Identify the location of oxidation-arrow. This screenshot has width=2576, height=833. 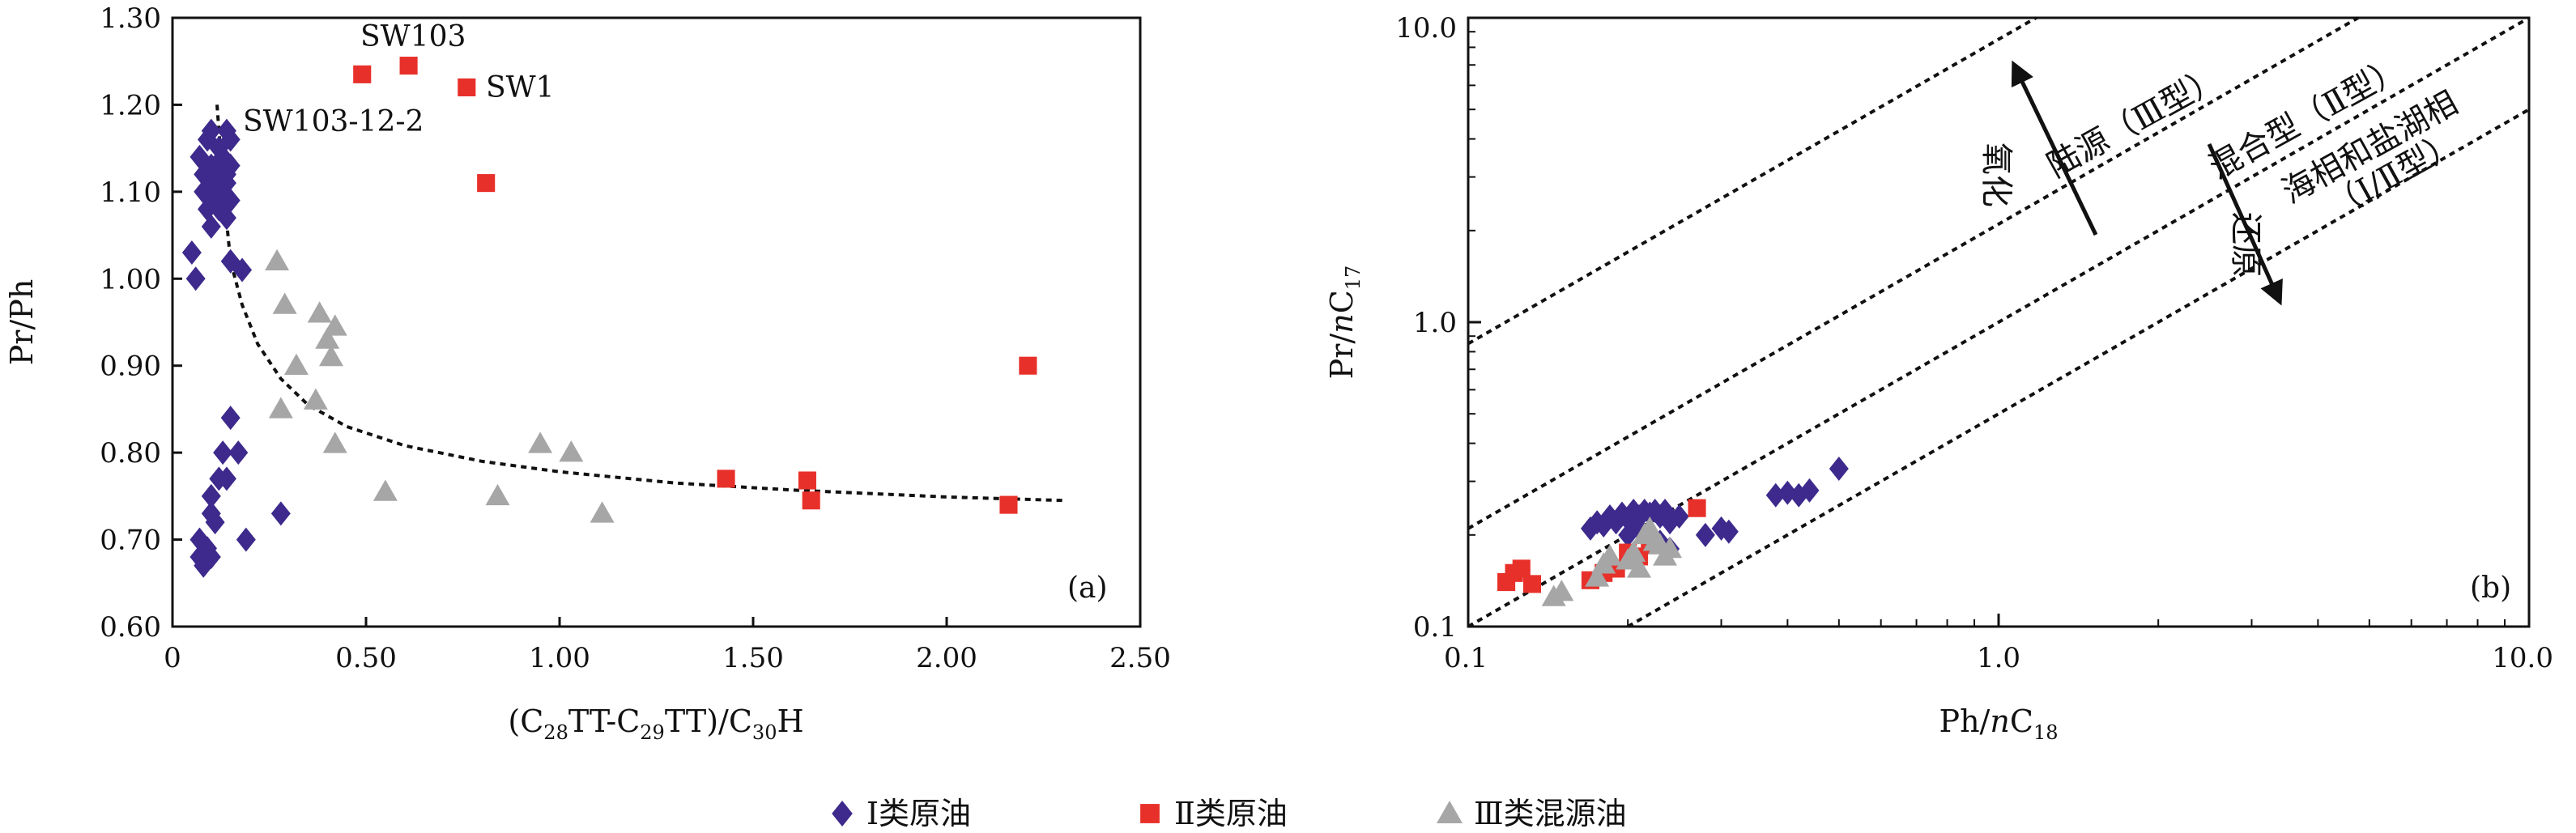
(2054, 148).